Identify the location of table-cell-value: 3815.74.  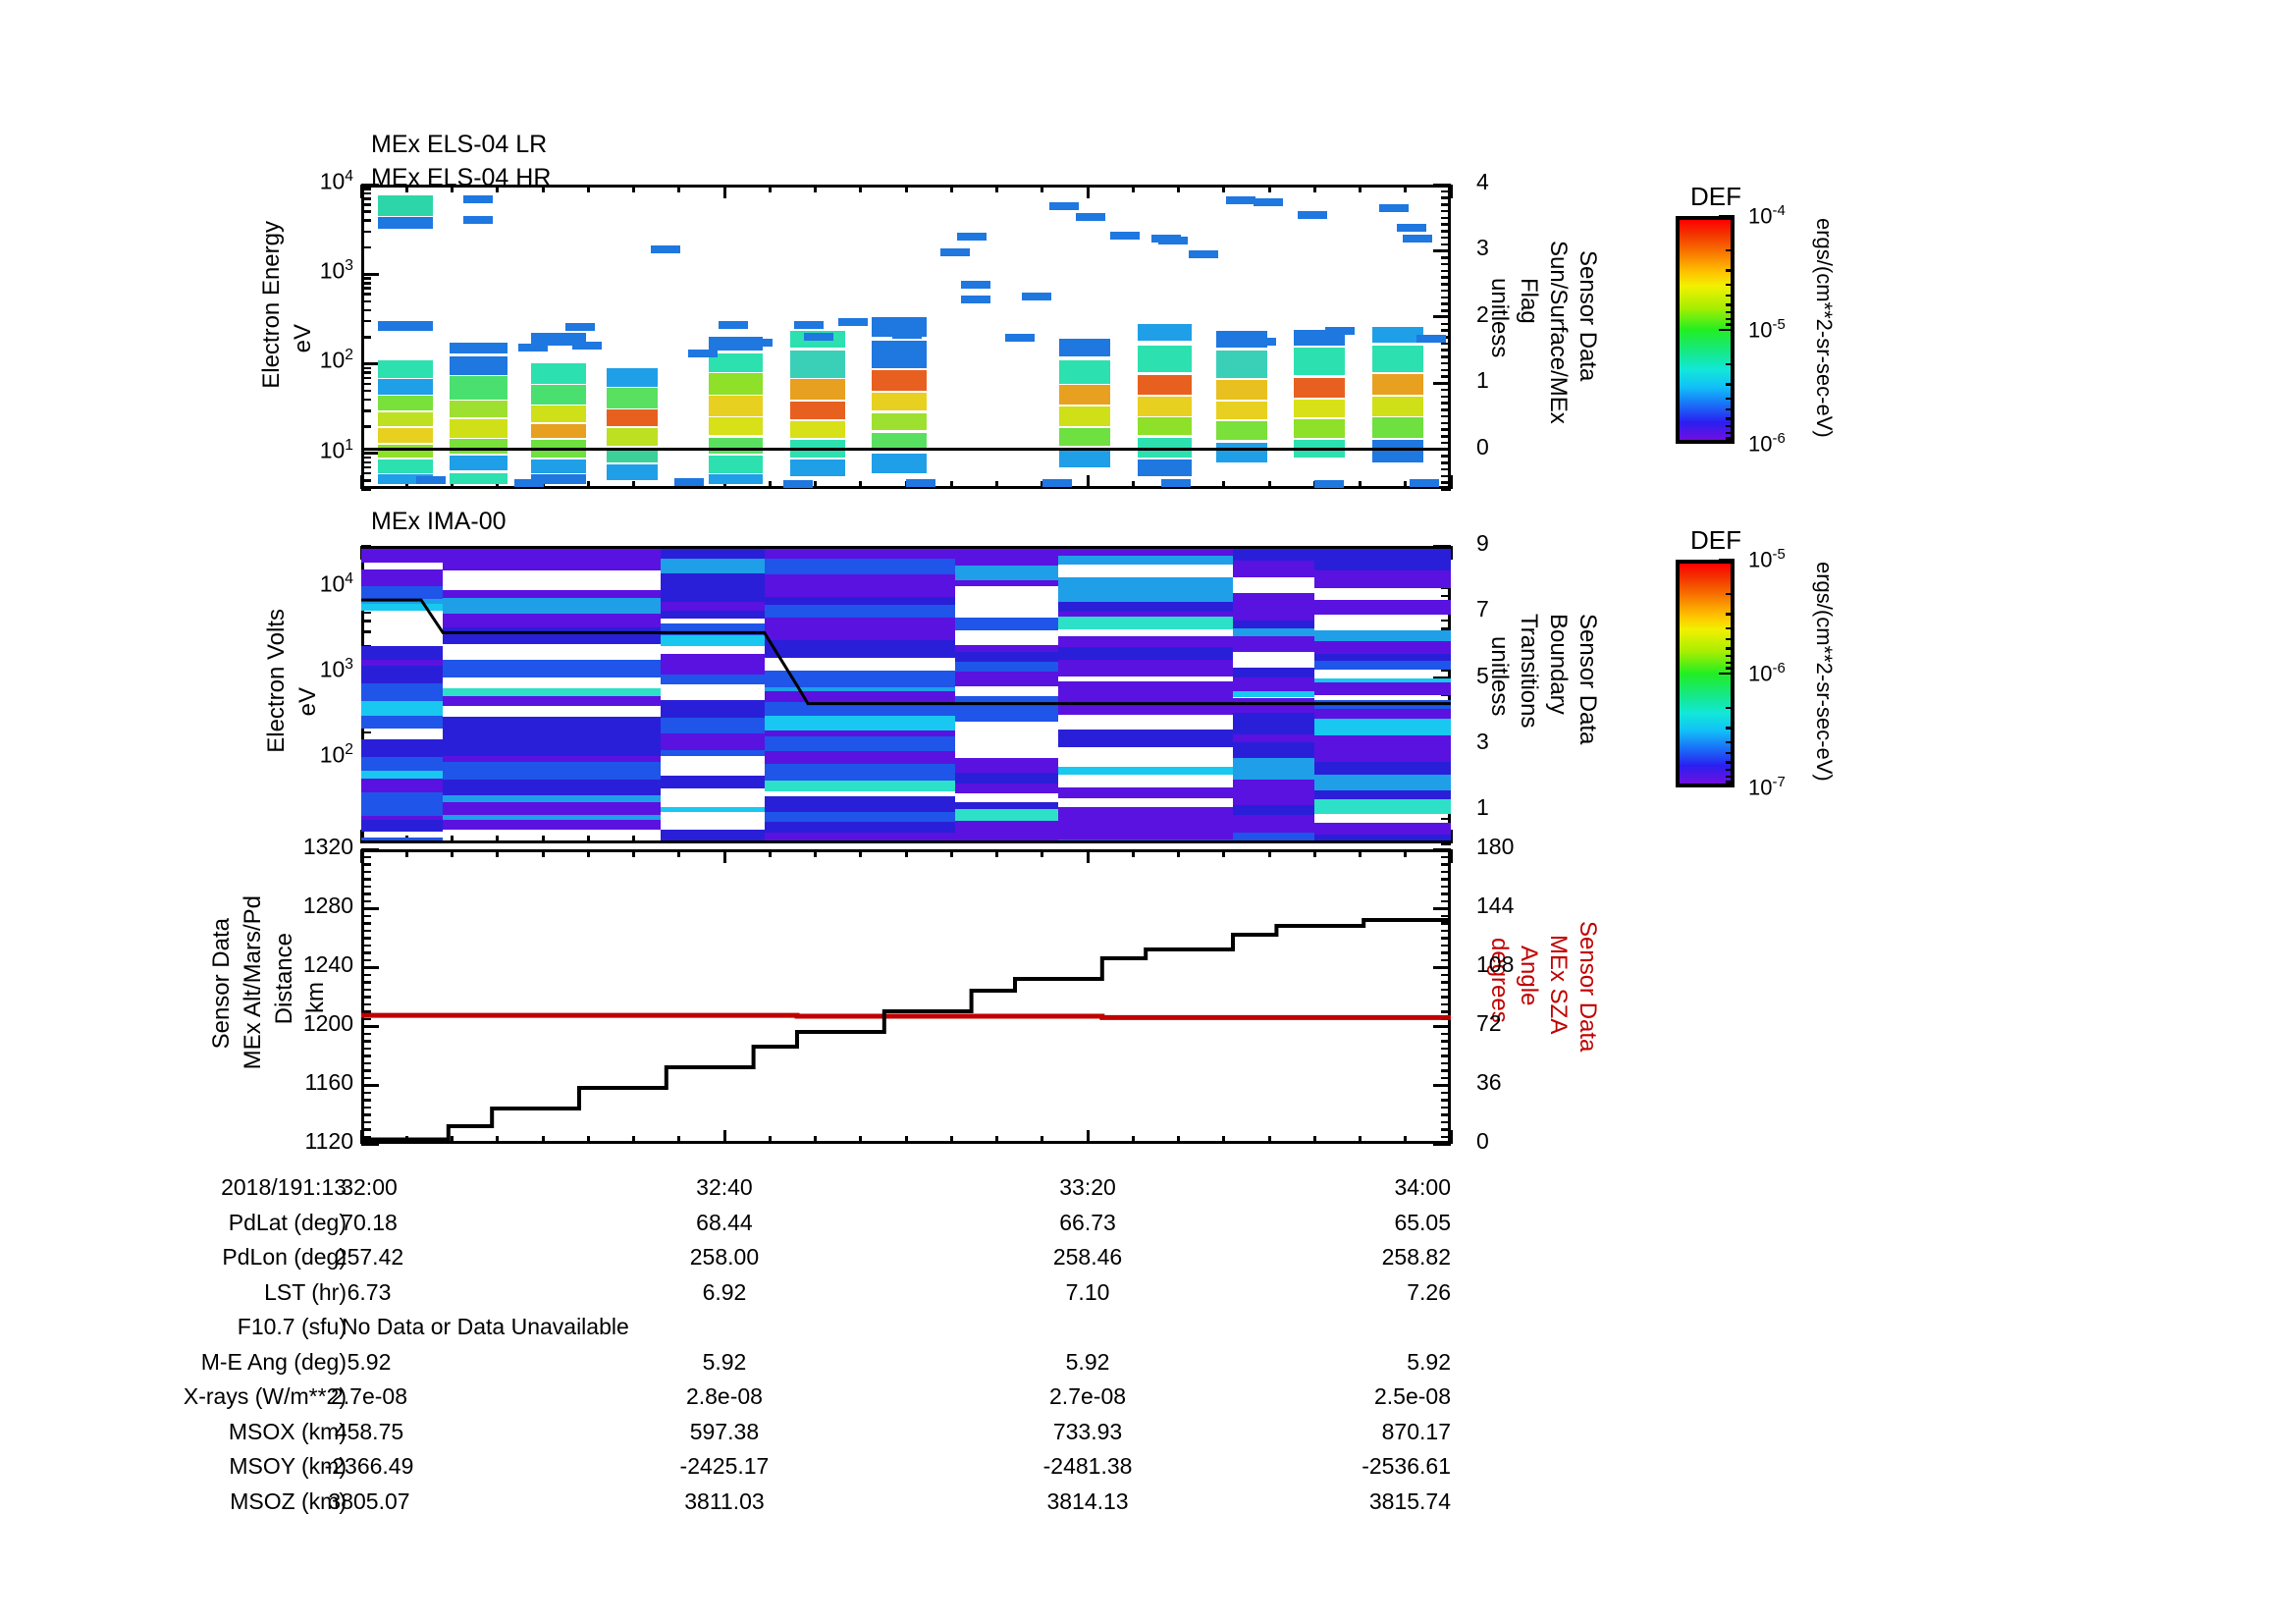
(1409, 1501).